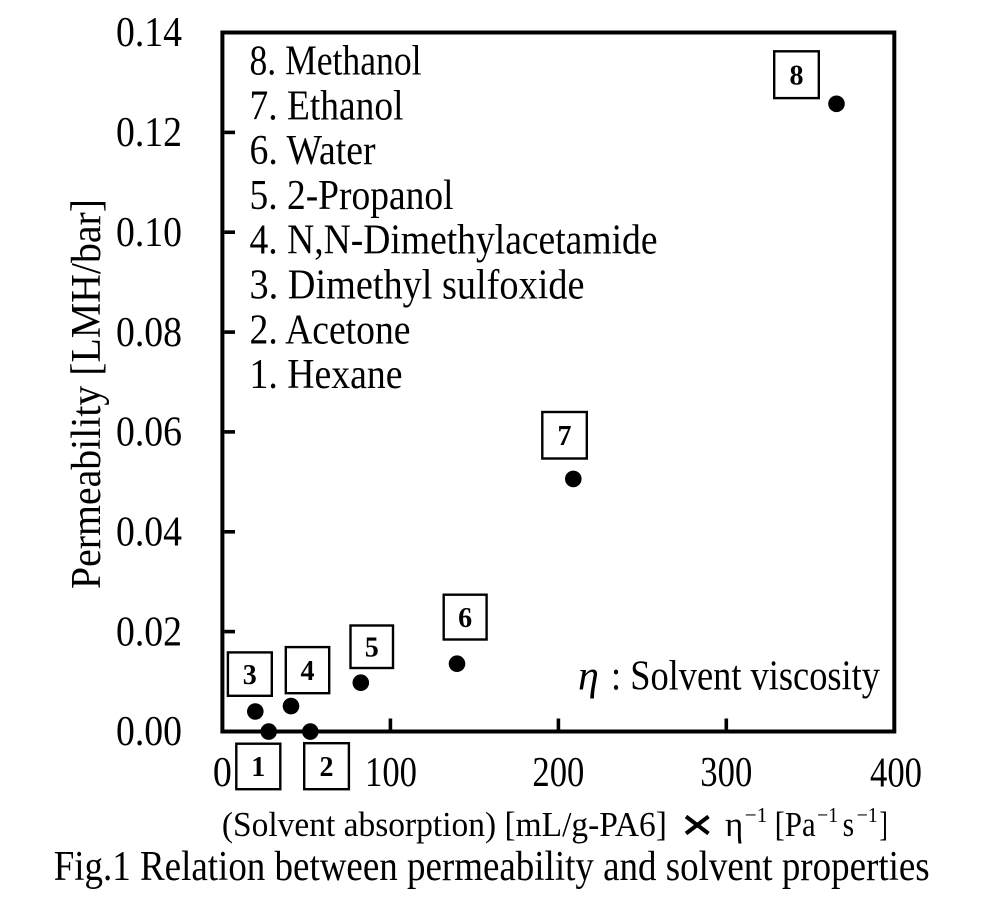 This screenshot has height=909, width=988. Describe the element at coordinates (336, 62) in the screenshot. I see `svg-text: 8. Methanol` at that location.